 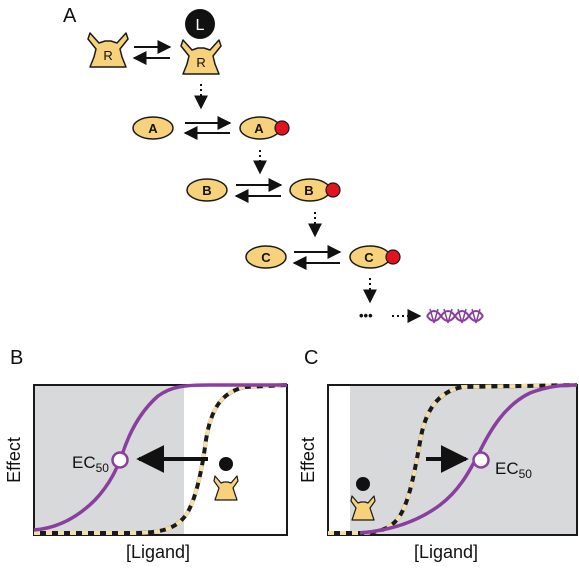 I want to click on plot-b: EC50, so click(x=160, y=459).